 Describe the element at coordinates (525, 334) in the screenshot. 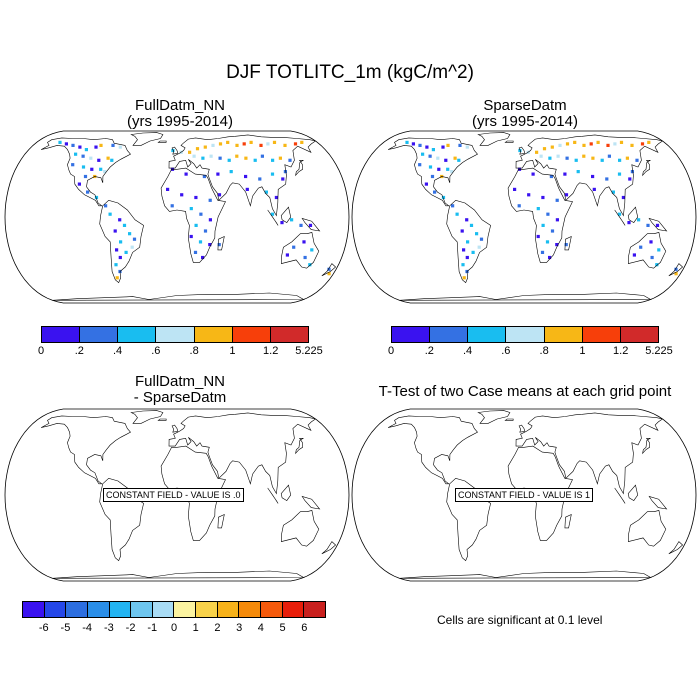

I see `colorbar-top-right` at that location.